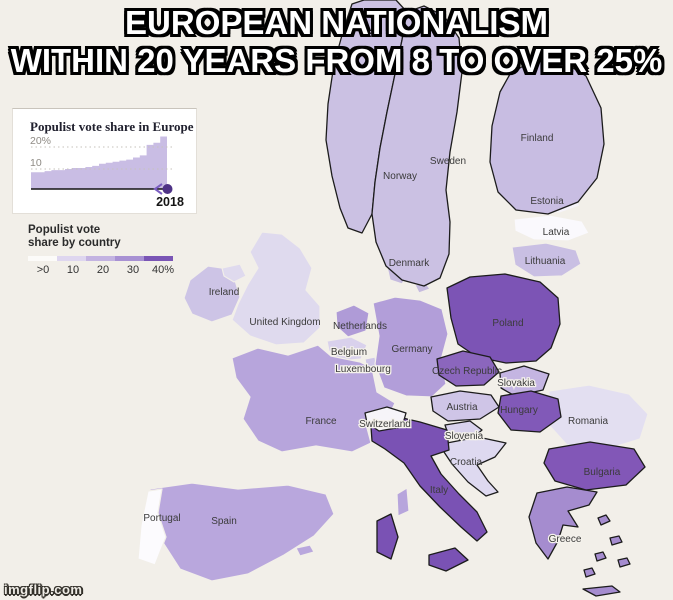 This screenshot has height=600, width=673. Describe the element at coordinates (411, 349) in the screenshot. I see `label-germany: Germany` at that location.